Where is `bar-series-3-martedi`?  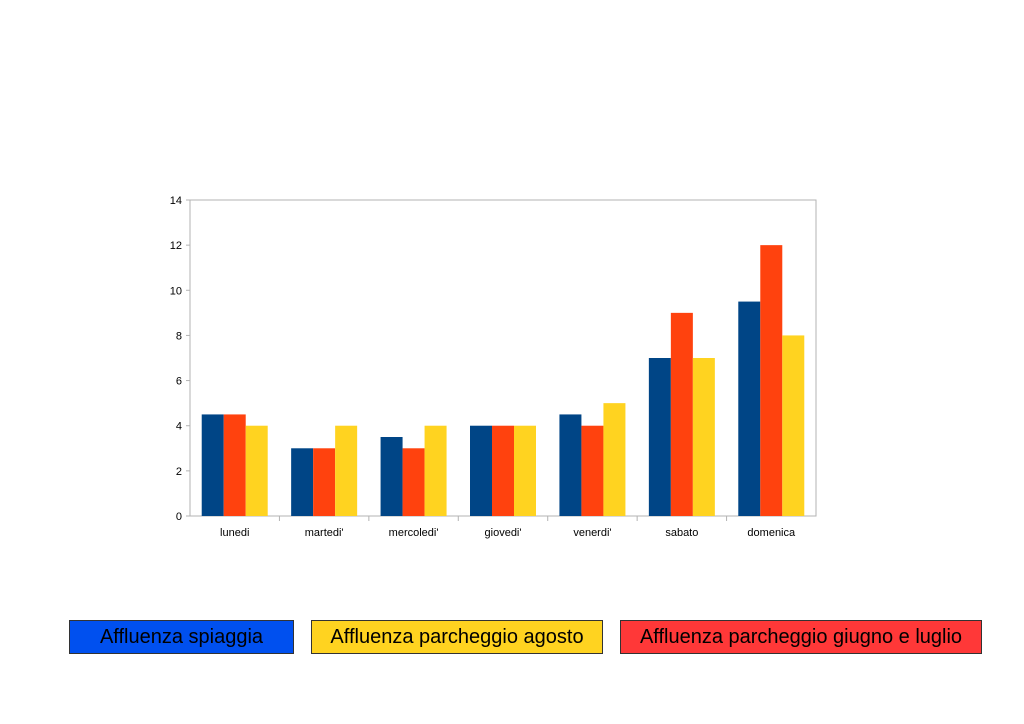 bar-series-3-martedi is located at coordinates (346, 470).